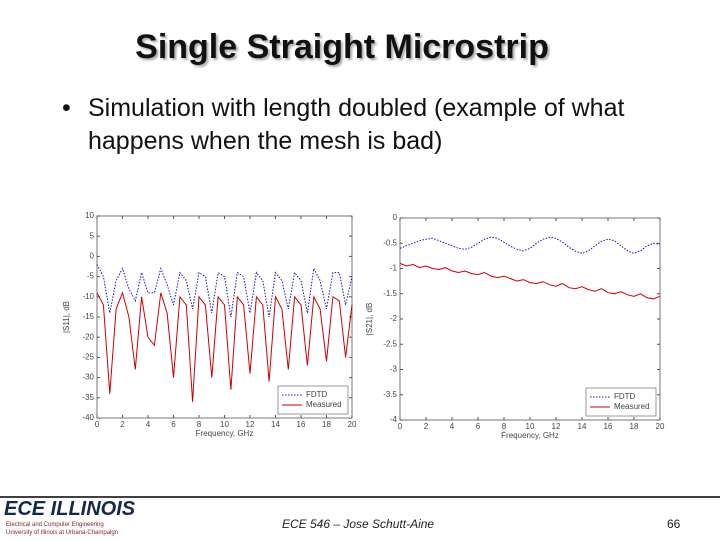  What do you see at coordinates (342, 47) in the screenshot?
I see `slide-title: Single Straight Microstrip` at bounding box center [342, 47].